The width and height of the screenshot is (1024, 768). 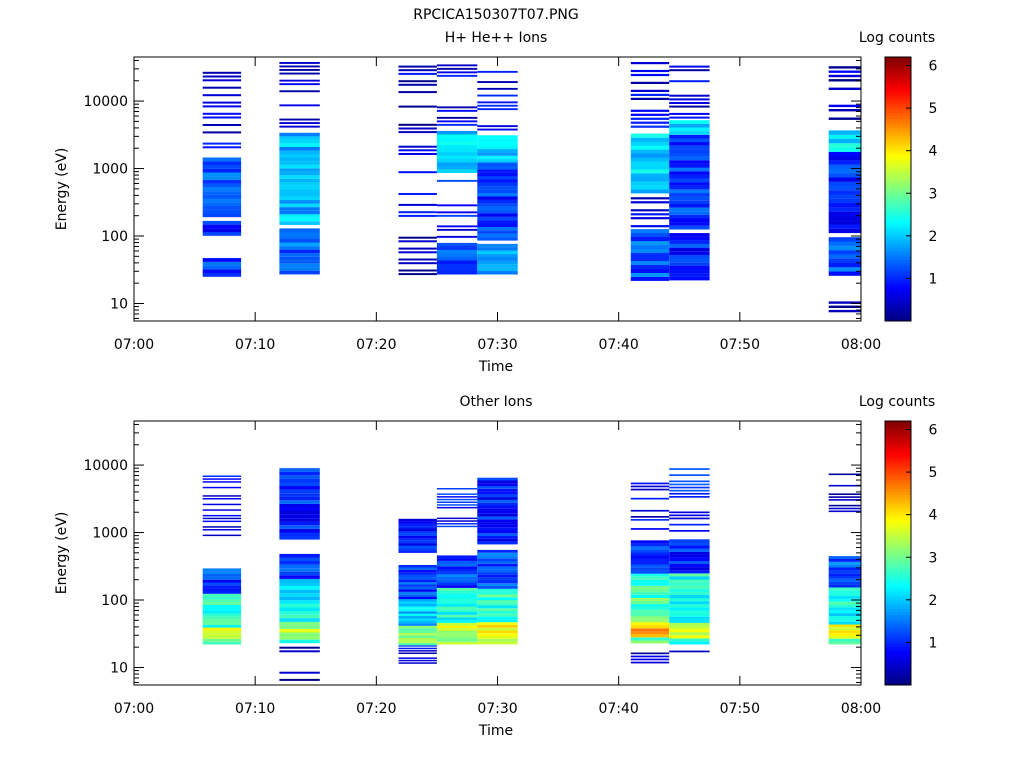 What do you see at coordinates (114, 237) in the screenshot?
I see `y-tick-label: 100` at bounding box center [114, 237].